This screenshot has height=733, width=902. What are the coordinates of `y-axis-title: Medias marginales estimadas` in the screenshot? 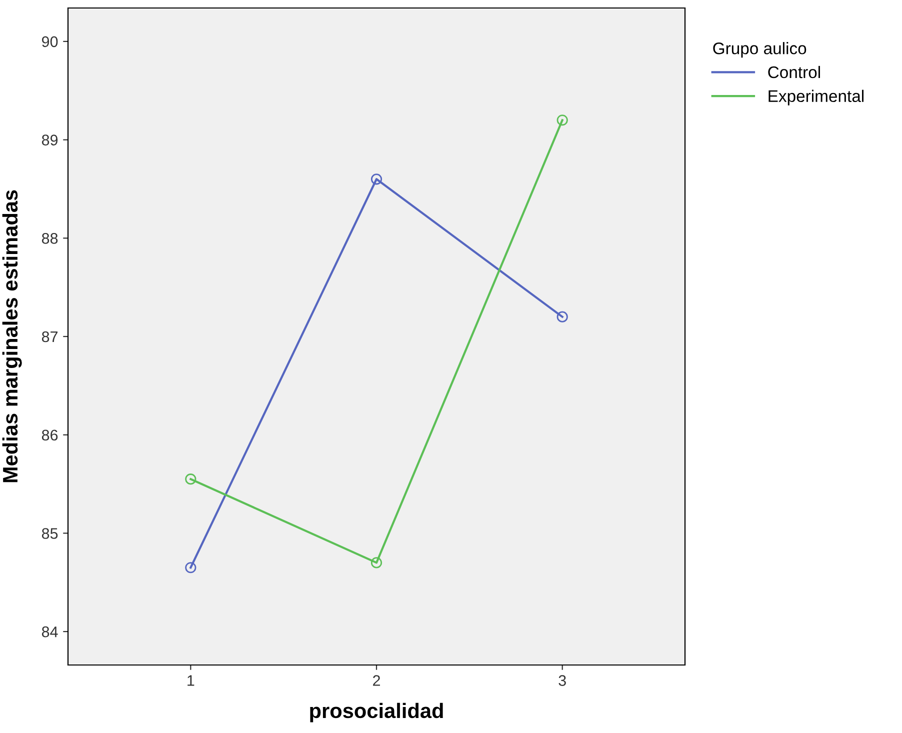 It's located at (12, 336).